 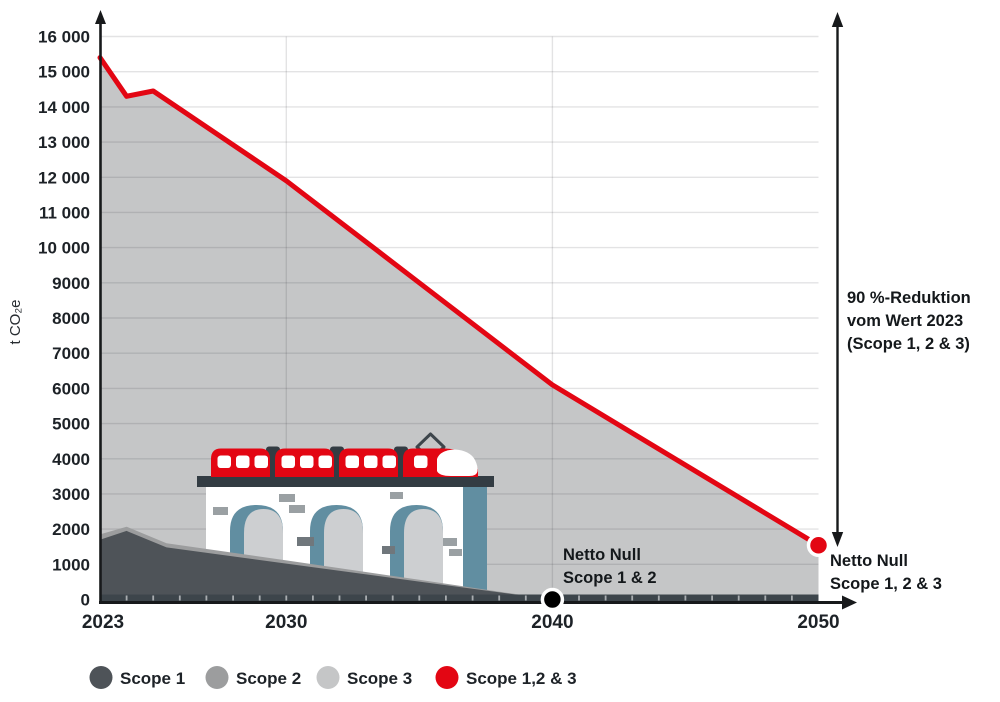 I want to click on legend: Scope 1 Scope 2 Scope 3 Scope 1,2 & 3, so click(x=333, y=677).